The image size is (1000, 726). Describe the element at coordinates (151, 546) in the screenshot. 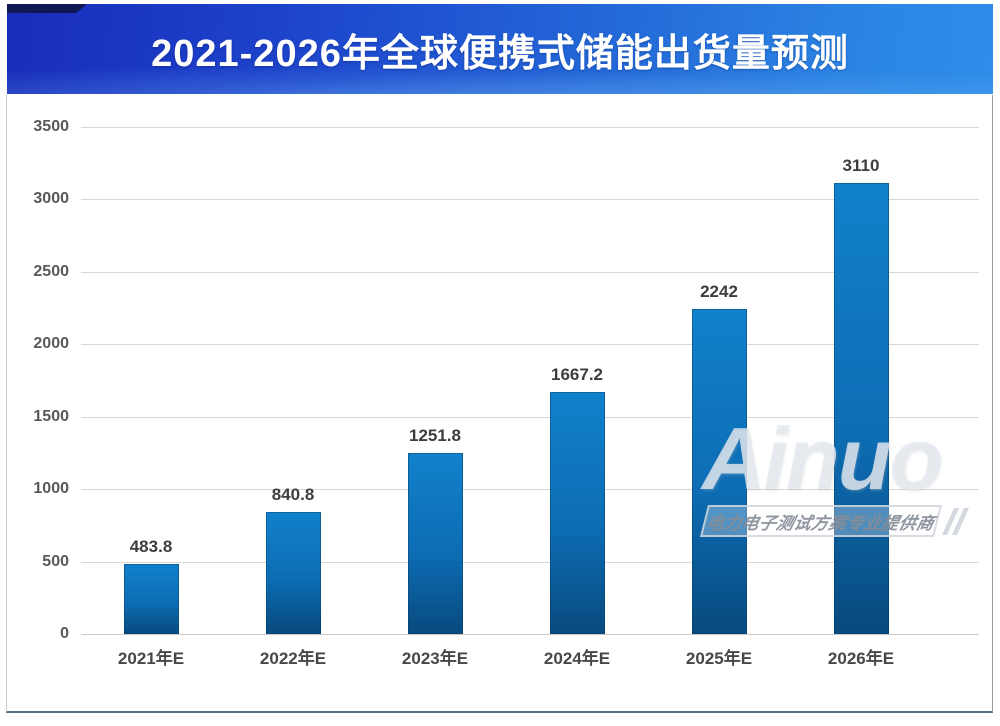

I see `bar-value-label: 483.8` at that location.